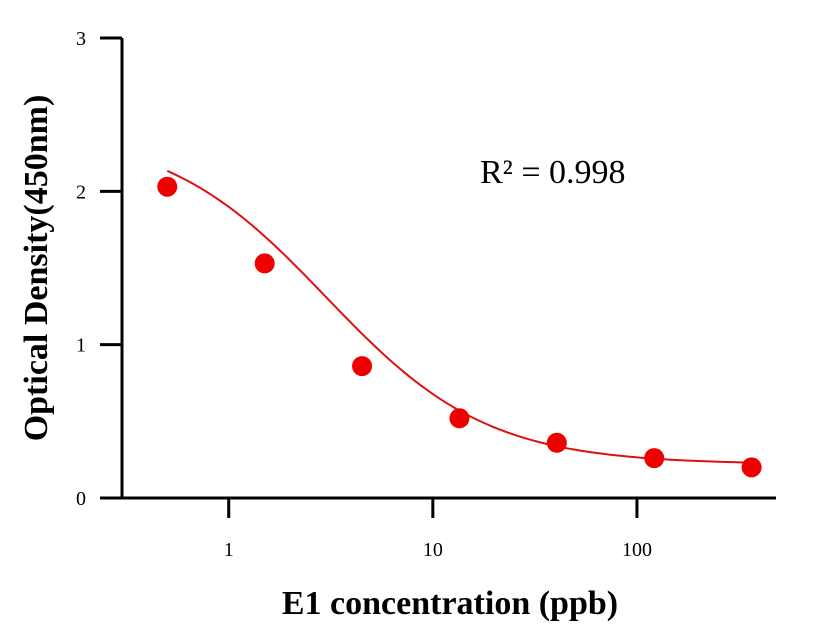  I want to click on y-tick-label: 2, so click(81, 192).